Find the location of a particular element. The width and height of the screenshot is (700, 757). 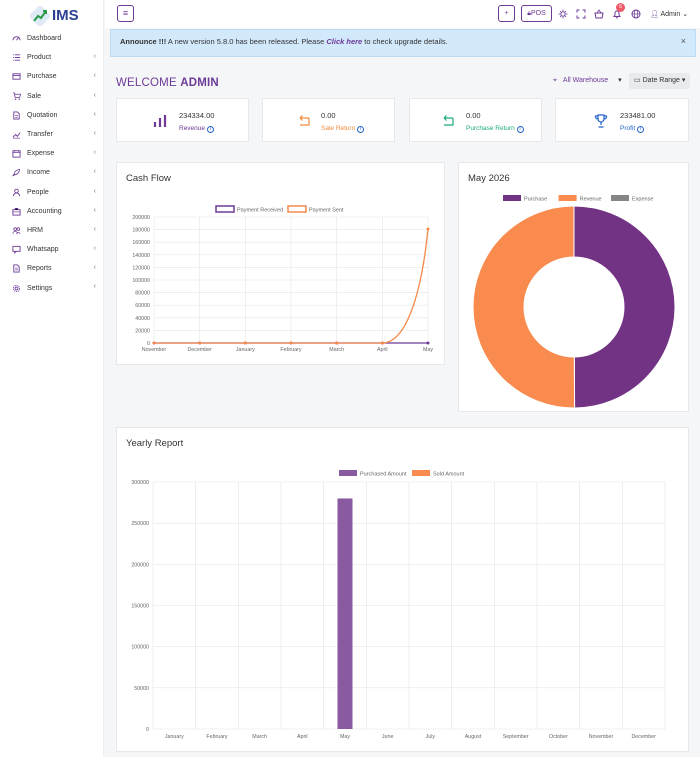

sidebar-item-label: Expense is located at coordinates (41, 154).